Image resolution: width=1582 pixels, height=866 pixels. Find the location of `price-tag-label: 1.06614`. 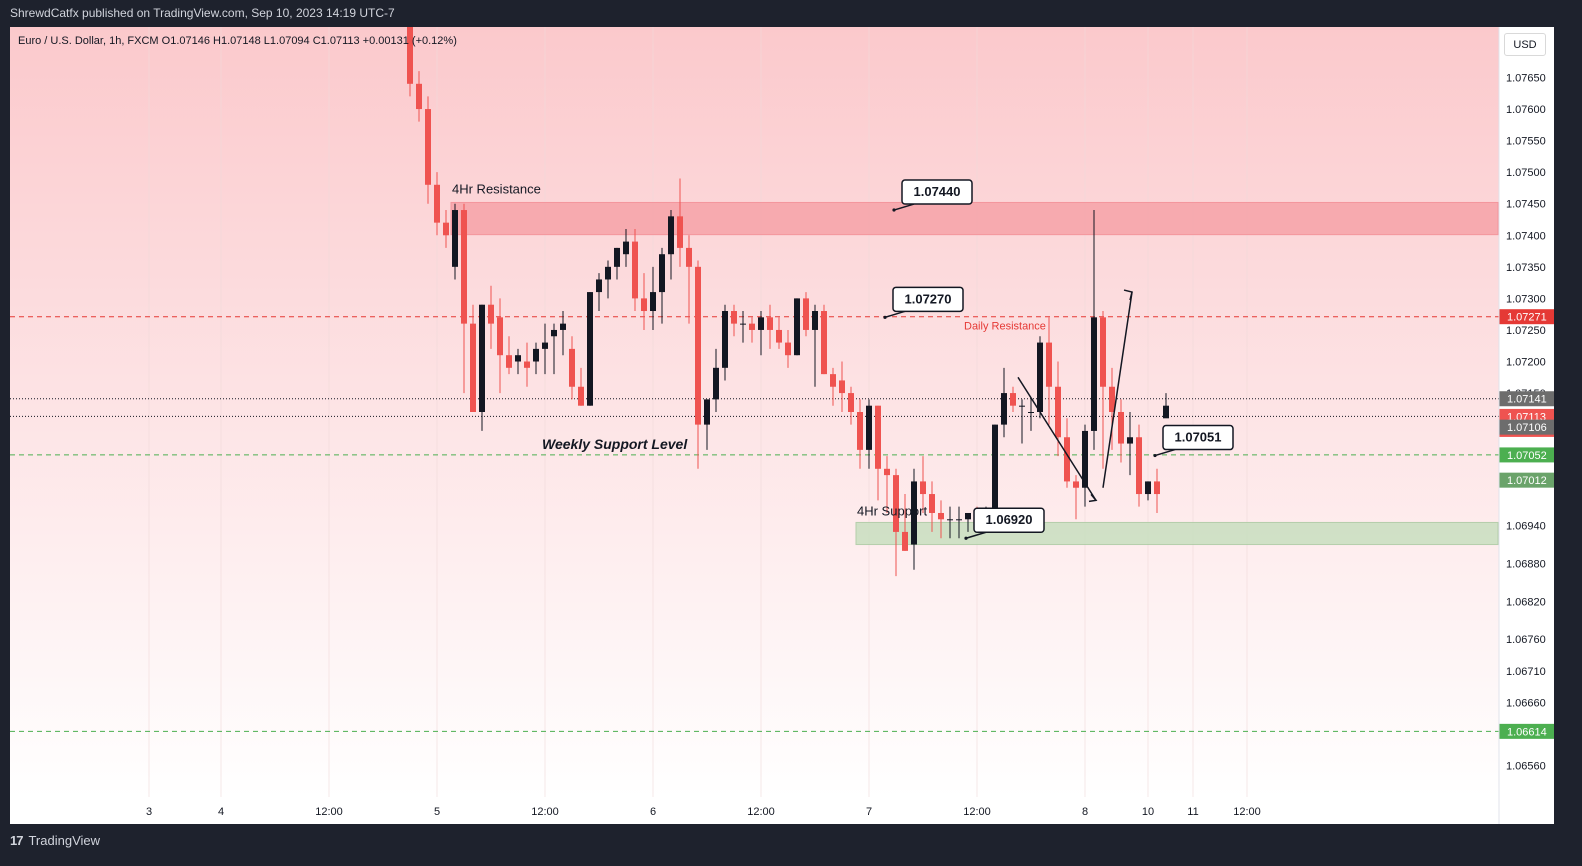

price-tag-label: 1.06614 is located at coordinates (1527, 732).